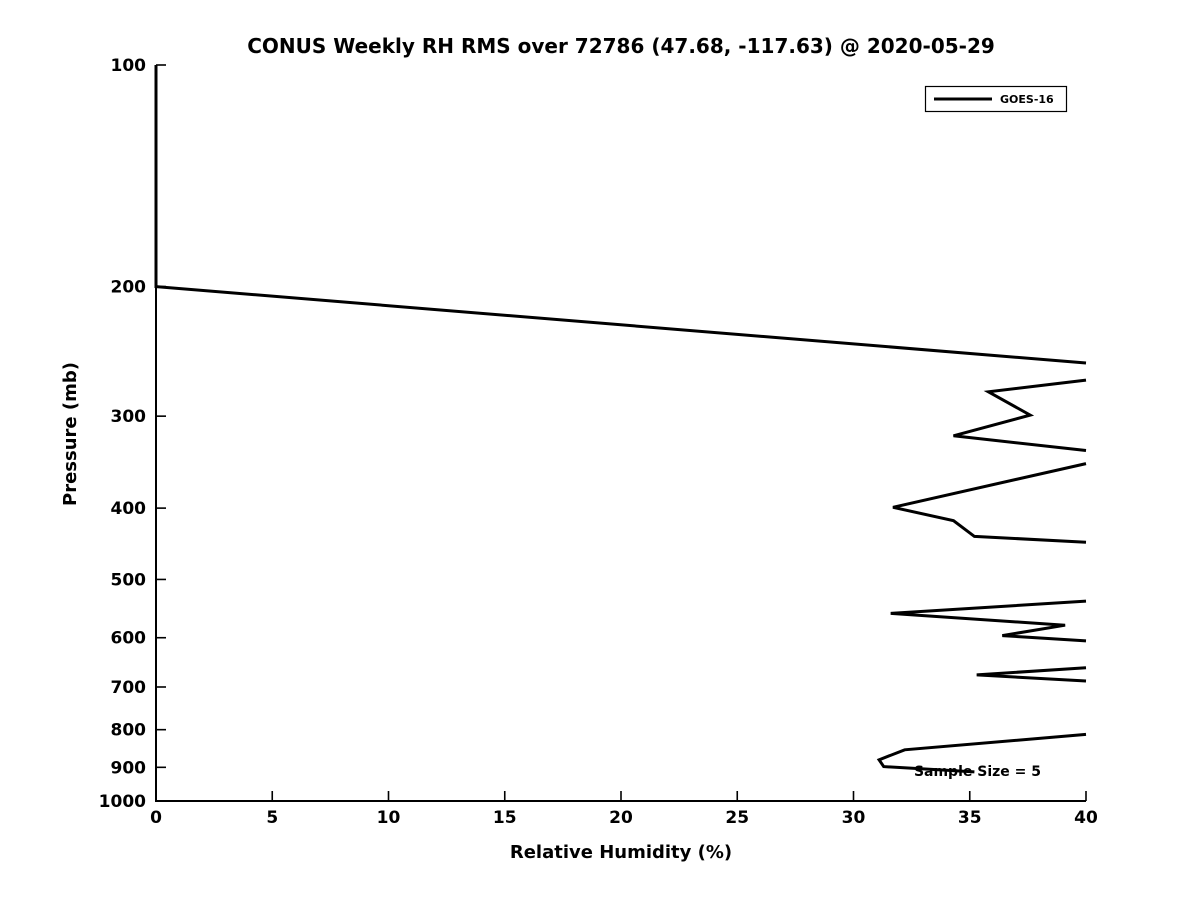  Describe the element at coordinates (737, 818) in the screenshot. I see `x-tick-label: 25` at that location.